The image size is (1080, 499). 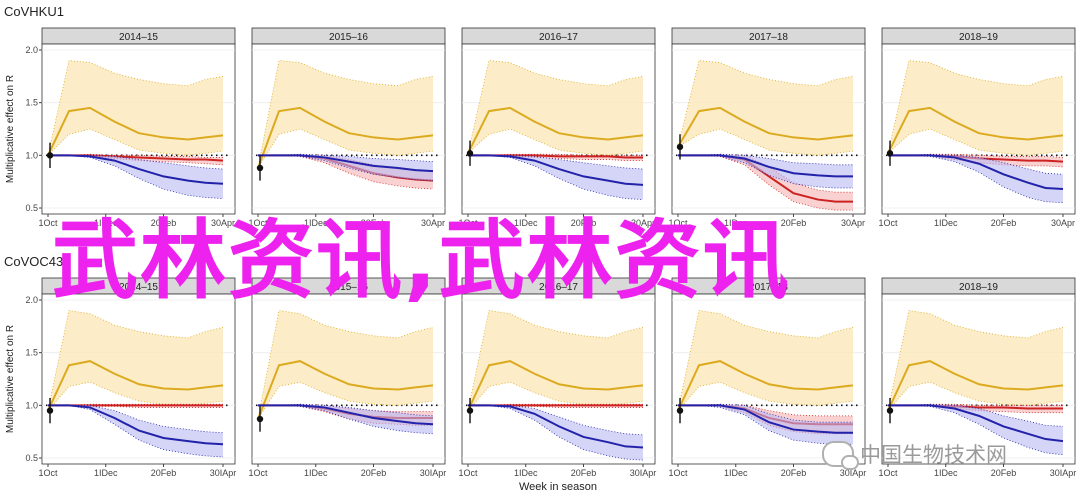 What do you see at coordinates (31, 353) in the screenshot?
I see `y-tick-label: 1.5` at bounding box center [31, 353].